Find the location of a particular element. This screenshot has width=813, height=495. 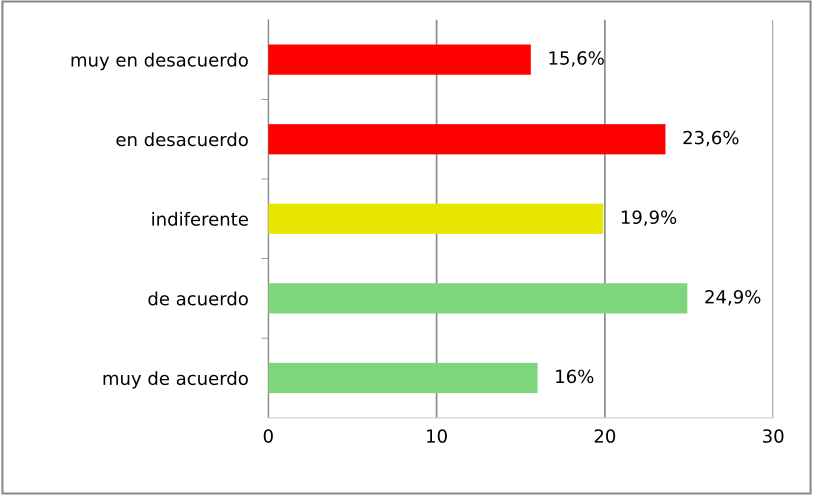

data-label: 24,9% is located at coordinates (732, 298).